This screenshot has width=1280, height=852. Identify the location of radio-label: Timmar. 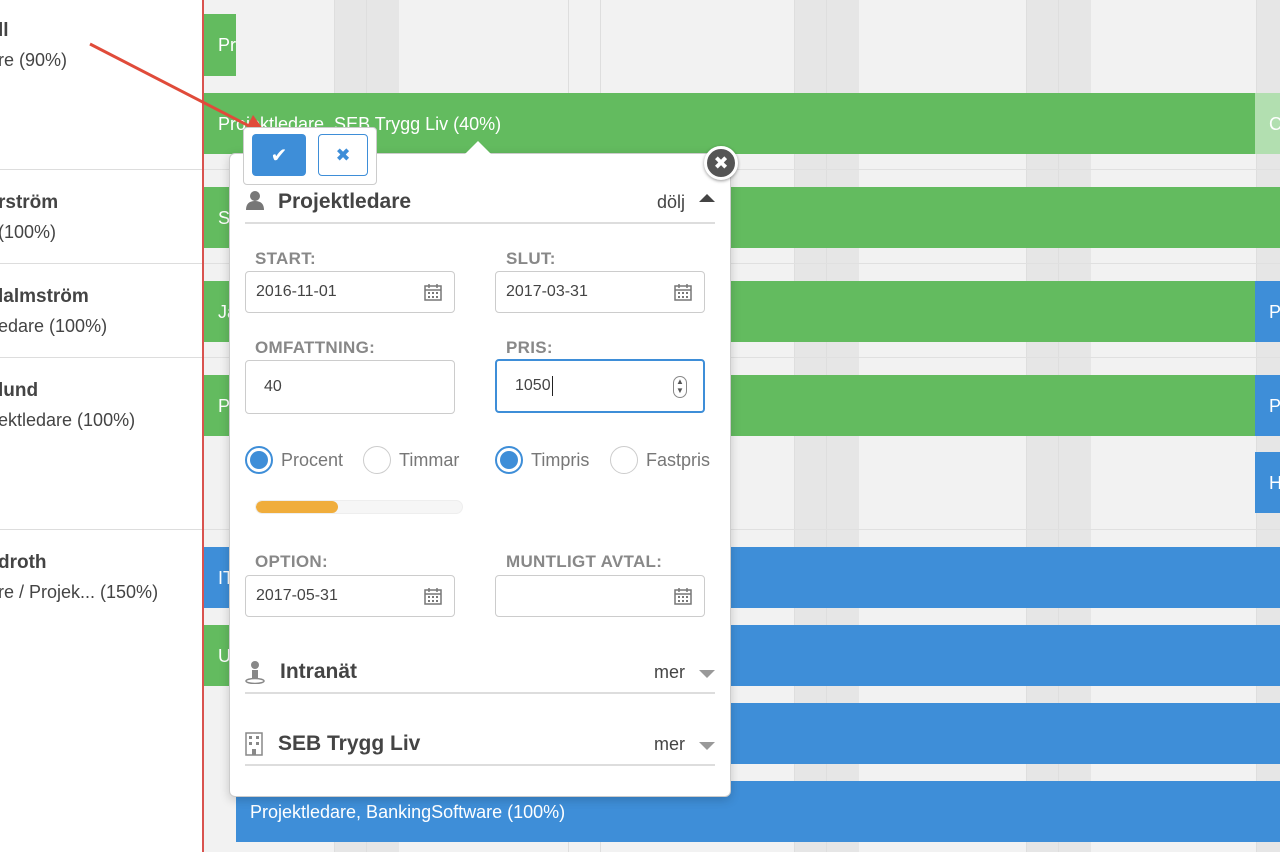
(429, 459).